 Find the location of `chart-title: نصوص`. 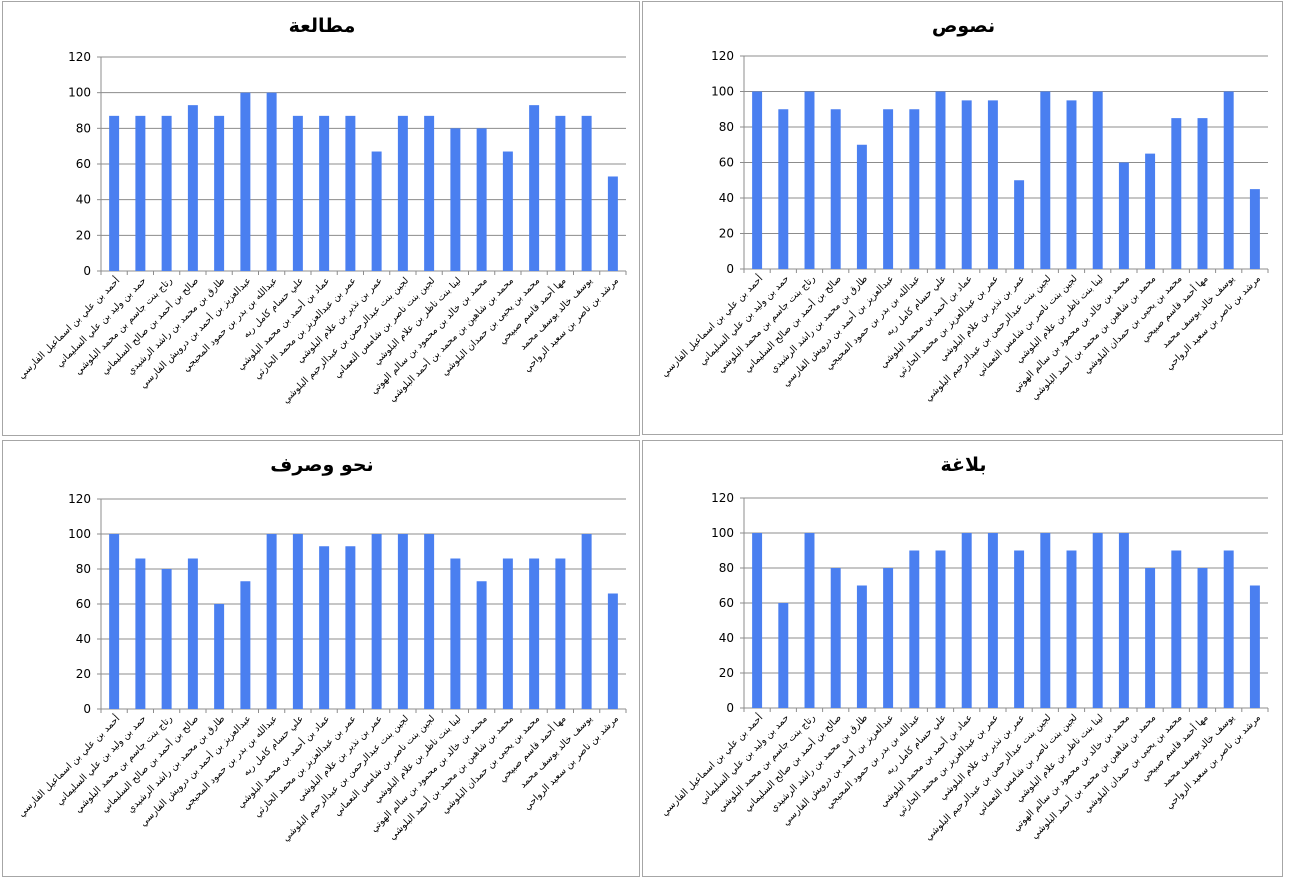

chart-title: نصوص is located at coordinates (963, 26).